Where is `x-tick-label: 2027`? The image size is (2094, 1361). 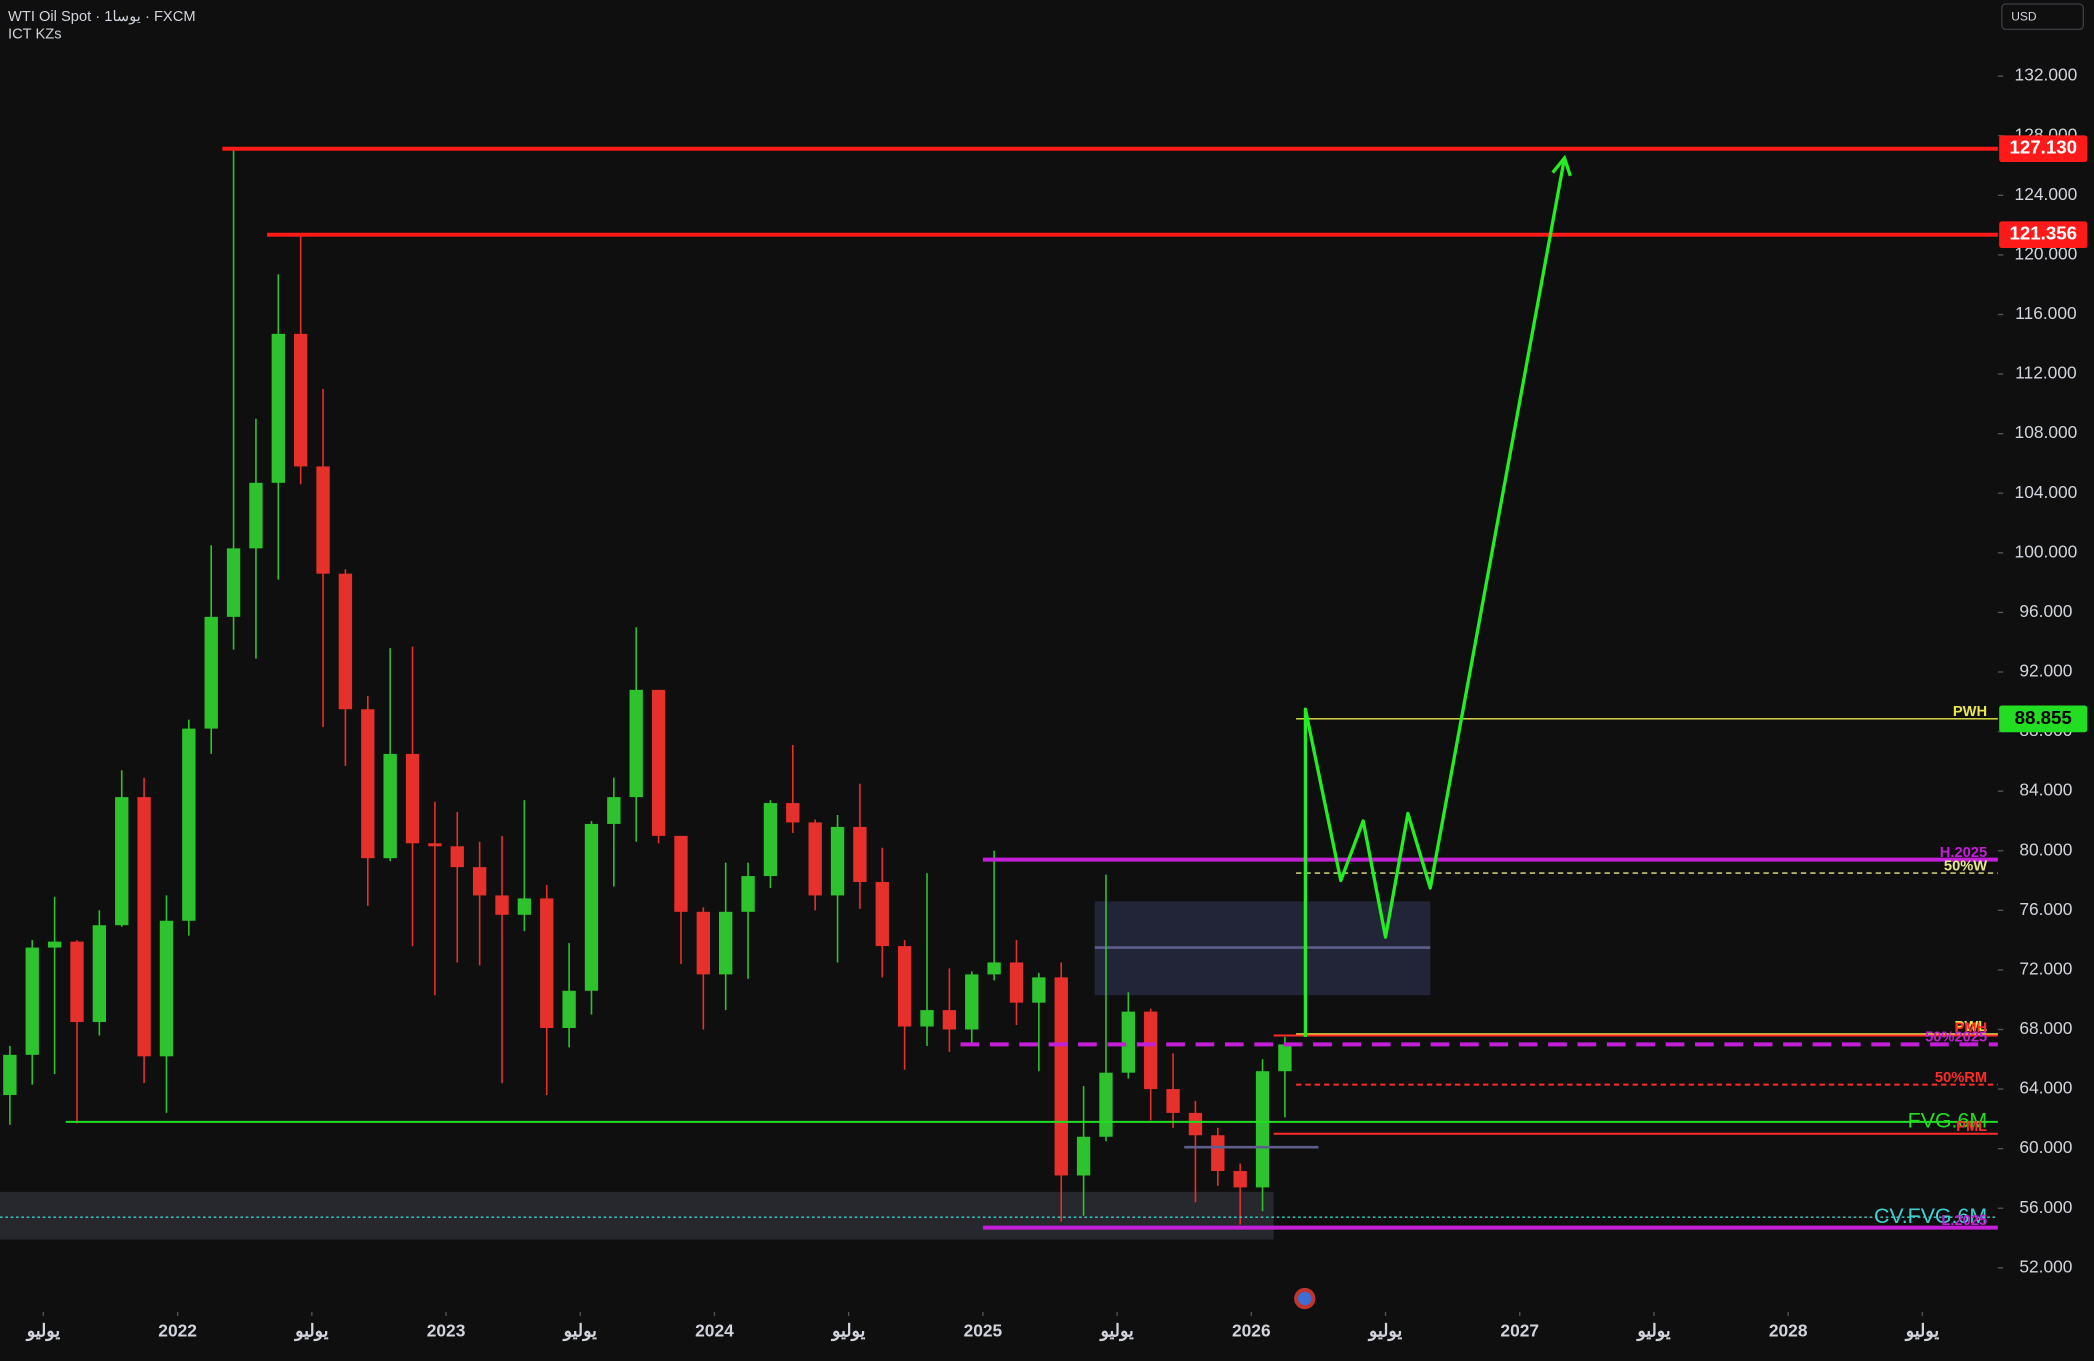 x-tick-label: 2027 is located at coordinates (1519, 1331).